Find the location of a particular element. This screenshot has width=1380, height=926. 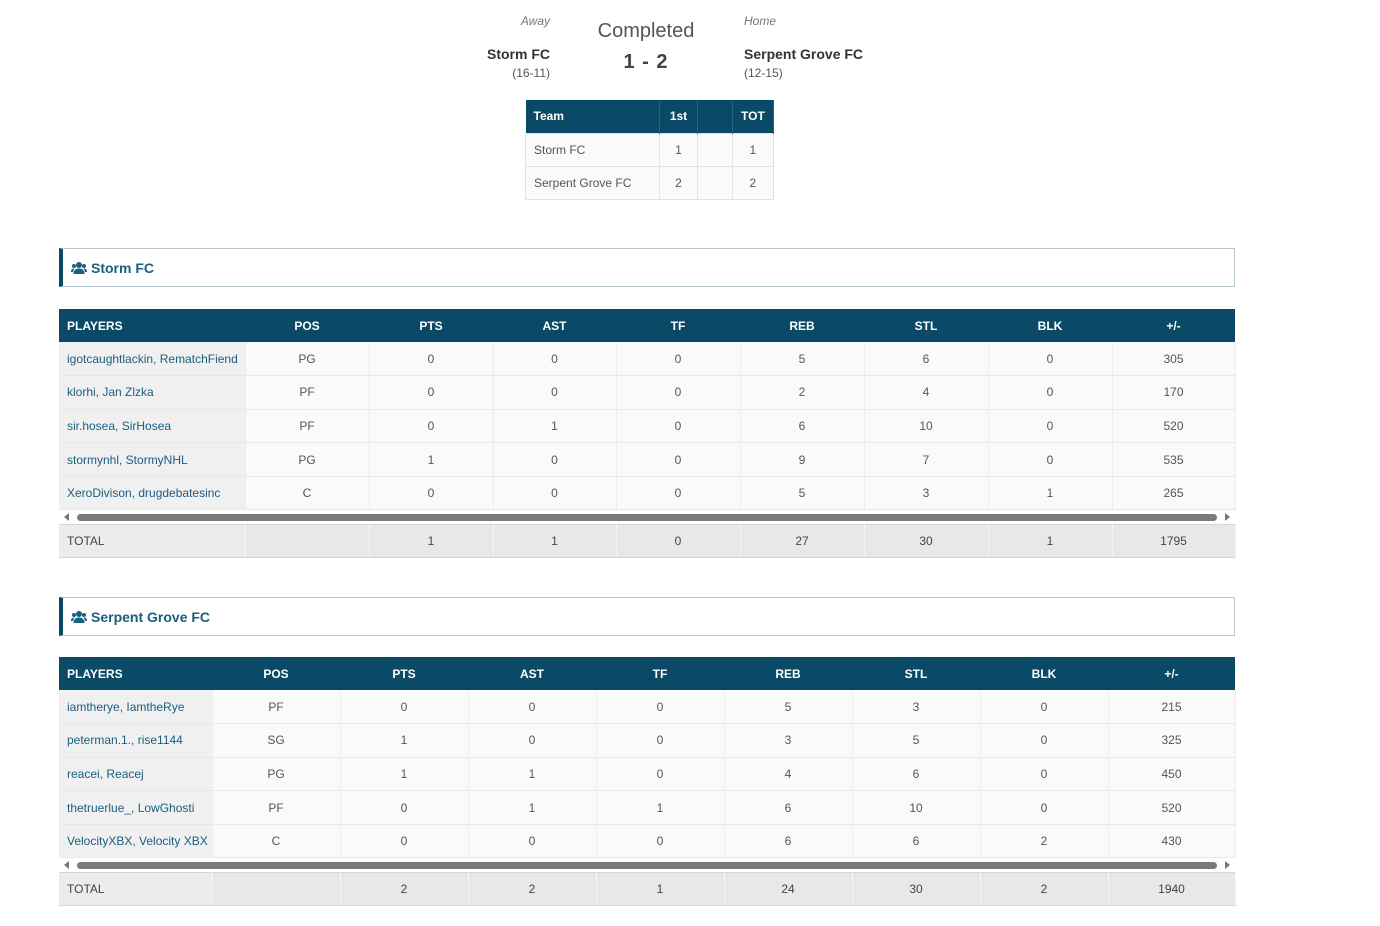

player-reb: 6 is located at coordinates (802, 426).